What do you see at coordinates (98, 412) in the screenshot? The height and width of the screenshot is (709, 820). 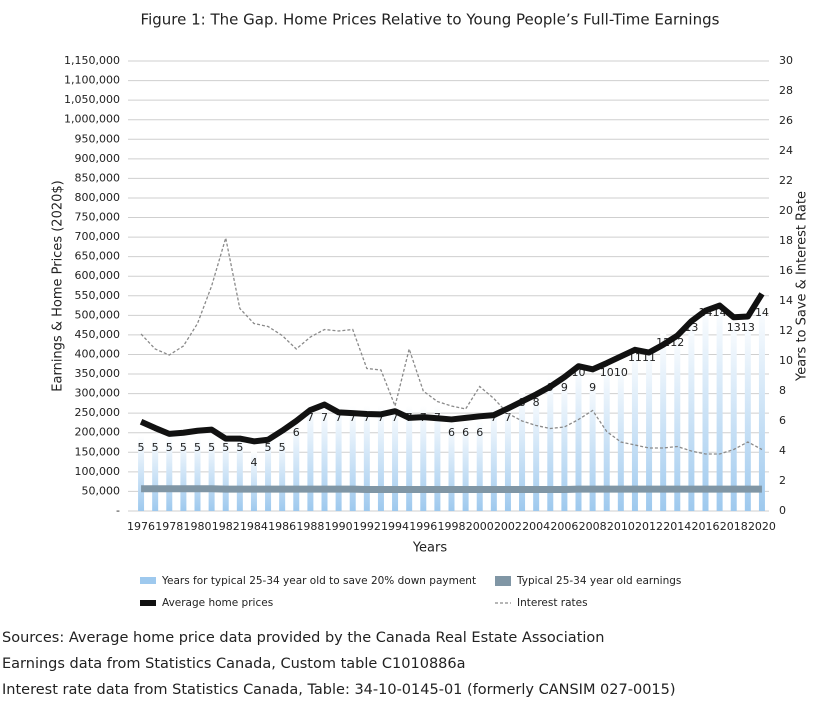 I see `y-tick-label: 250,000` at bounding box center [98, 412].